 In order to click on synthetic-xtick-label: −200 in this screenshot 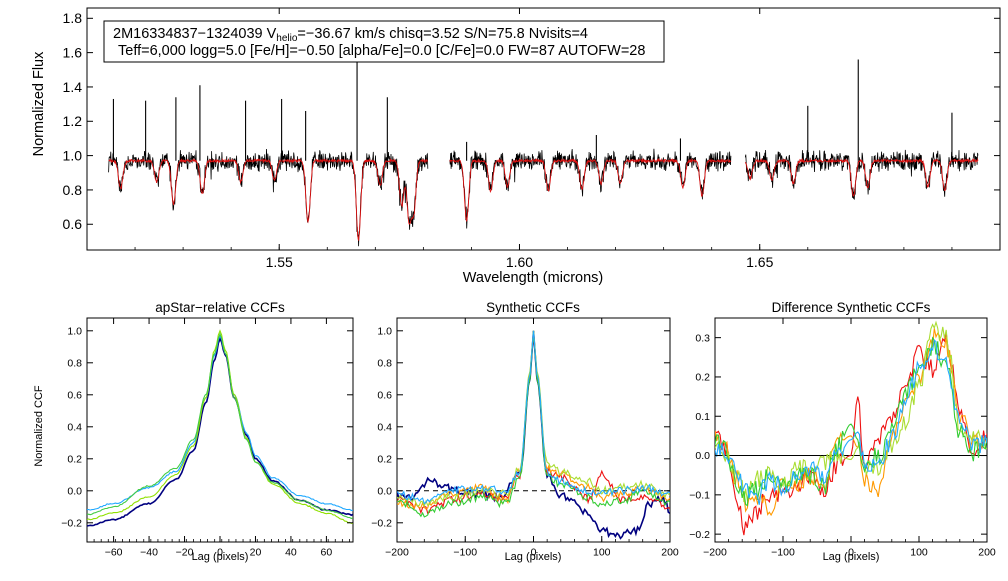, I will do `click(397, 553)`.